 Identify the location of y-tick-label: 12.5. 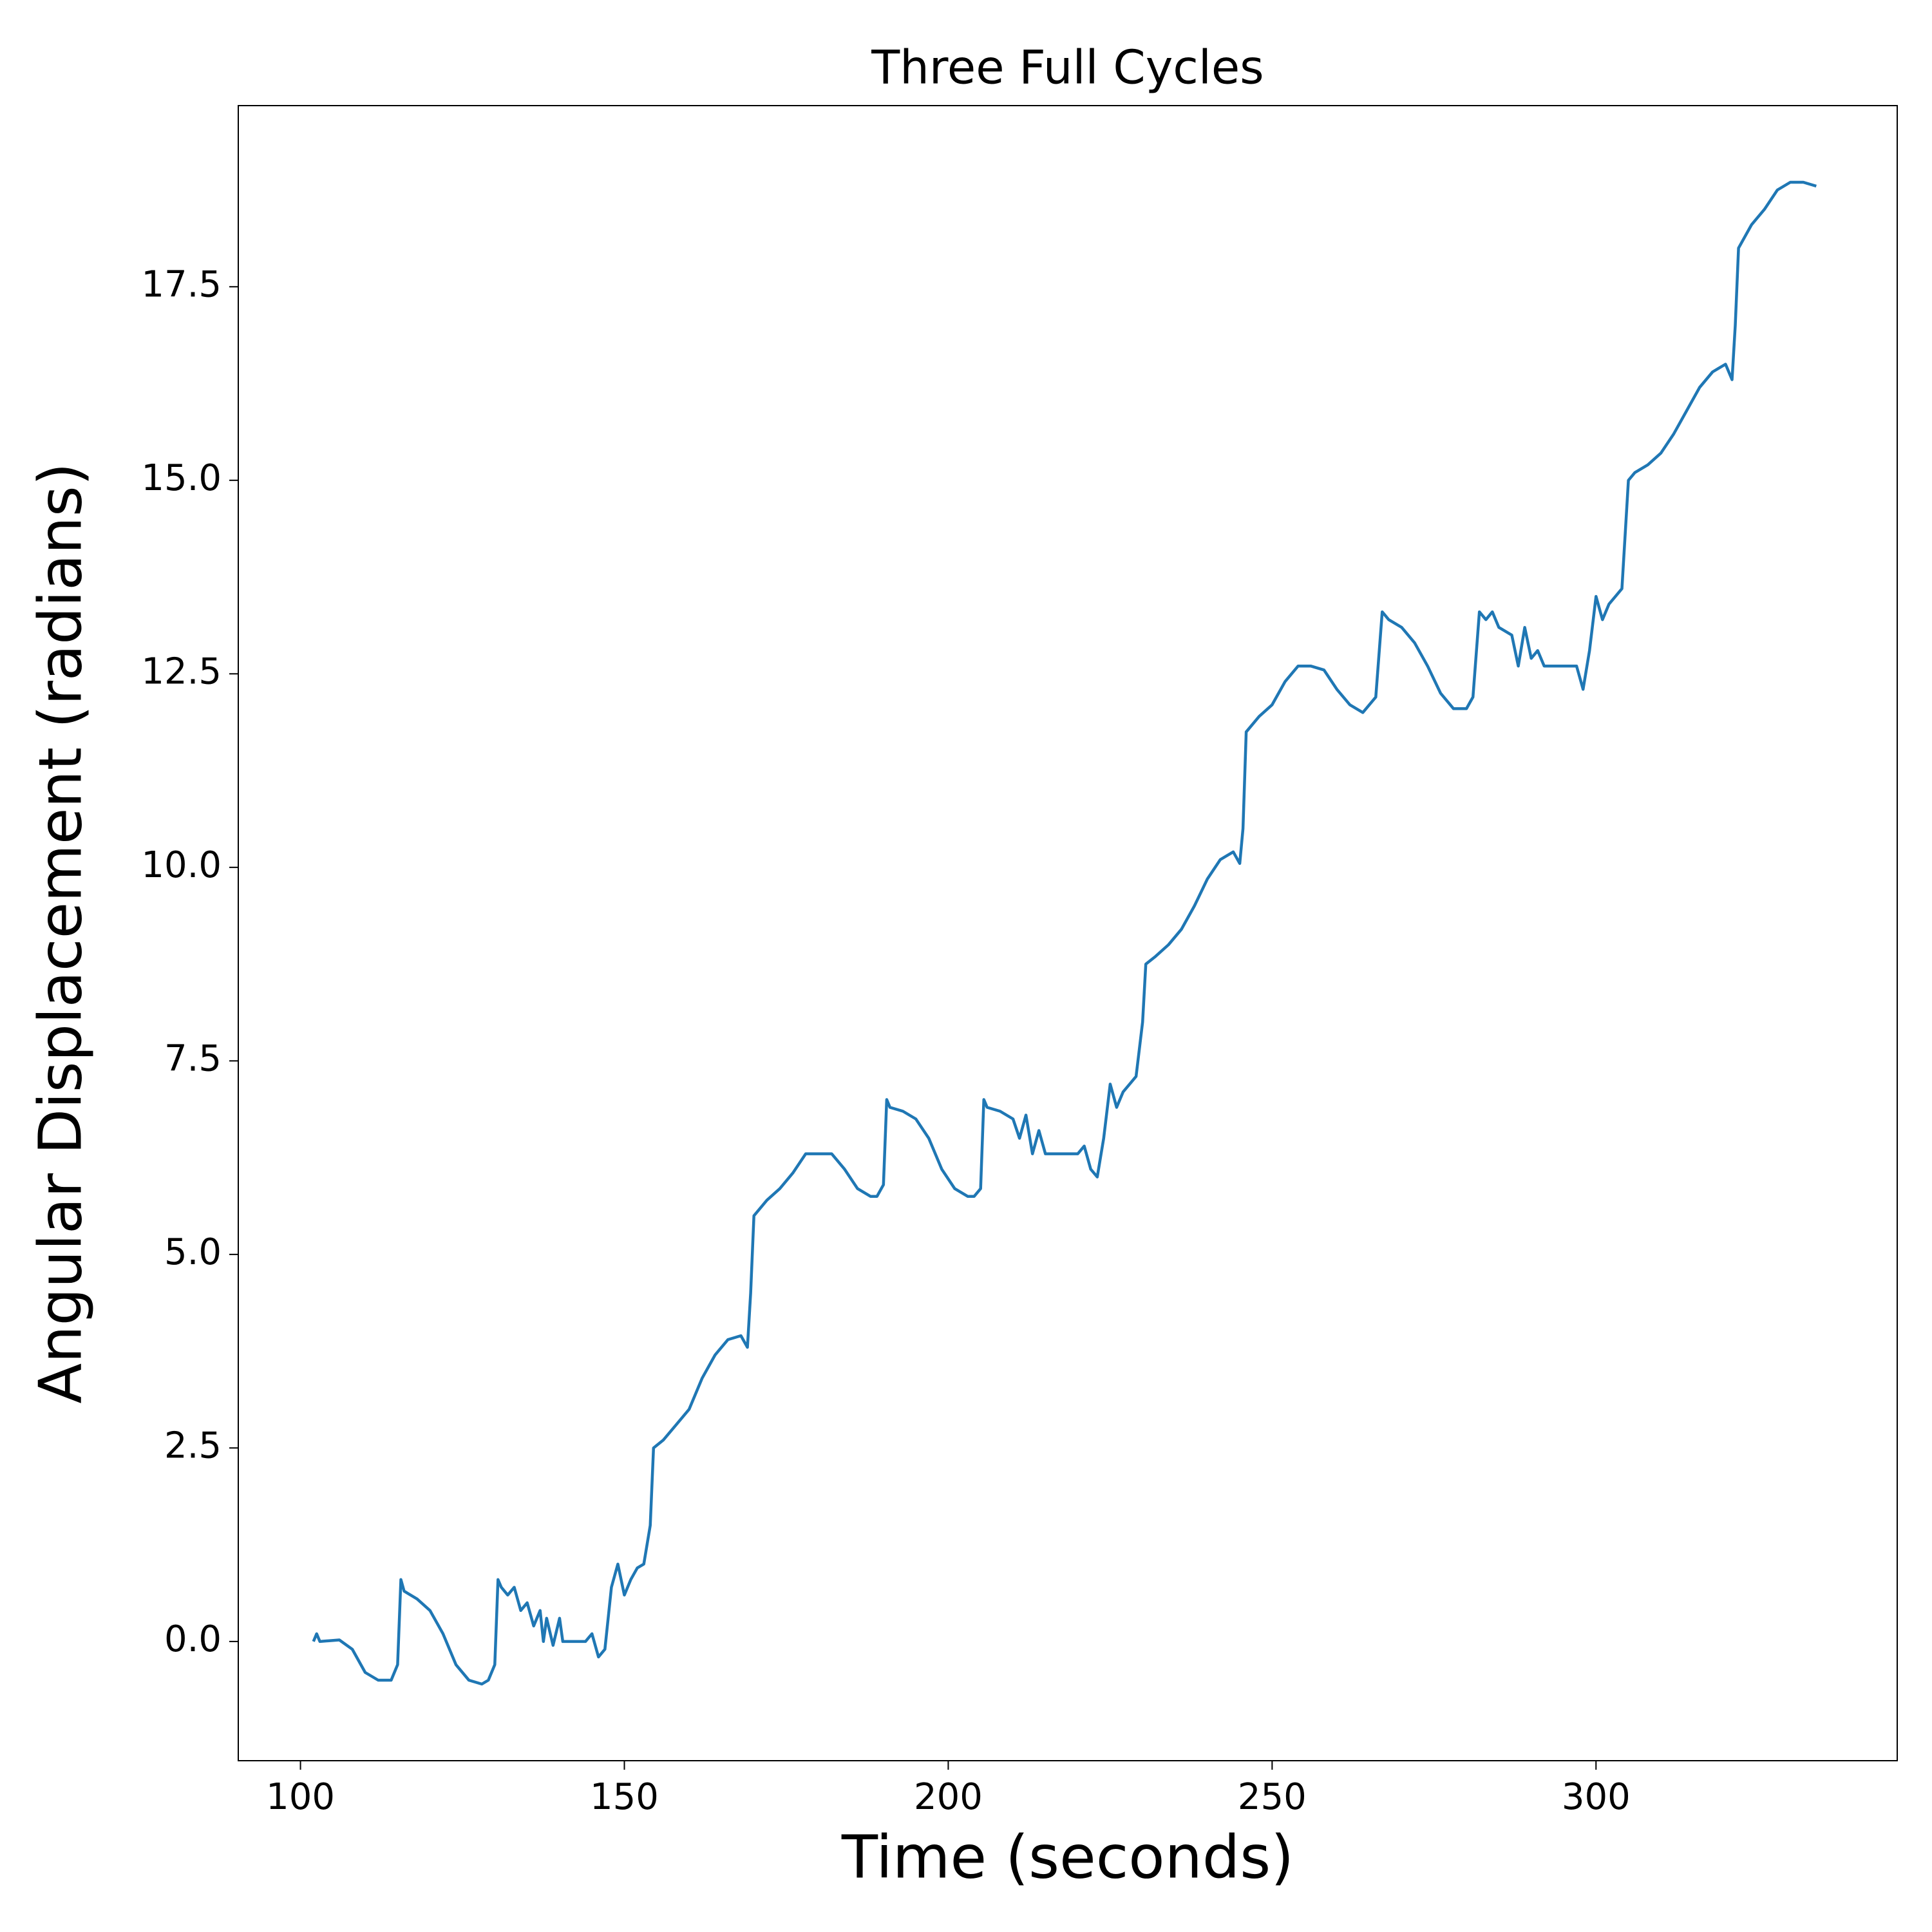
(182, 671).